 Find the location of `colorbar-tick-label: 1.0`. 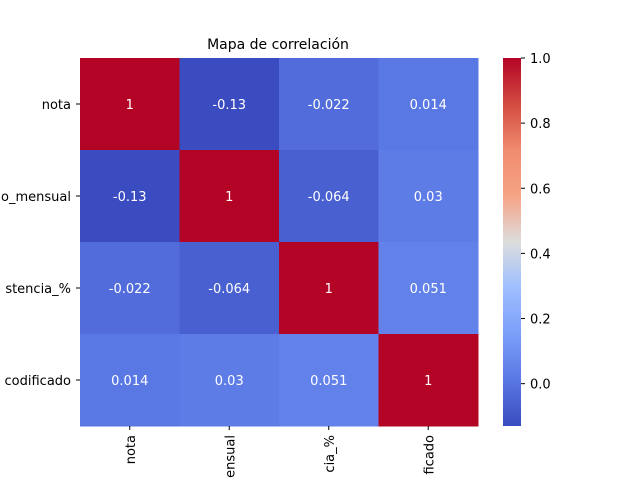

colorbar-tick-label: 1.0 is located at coordinates (540, 59).